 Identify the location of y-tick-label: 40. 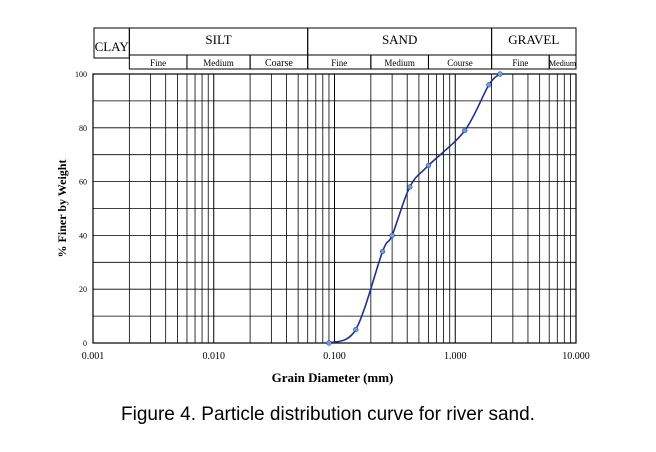
(83, 235).